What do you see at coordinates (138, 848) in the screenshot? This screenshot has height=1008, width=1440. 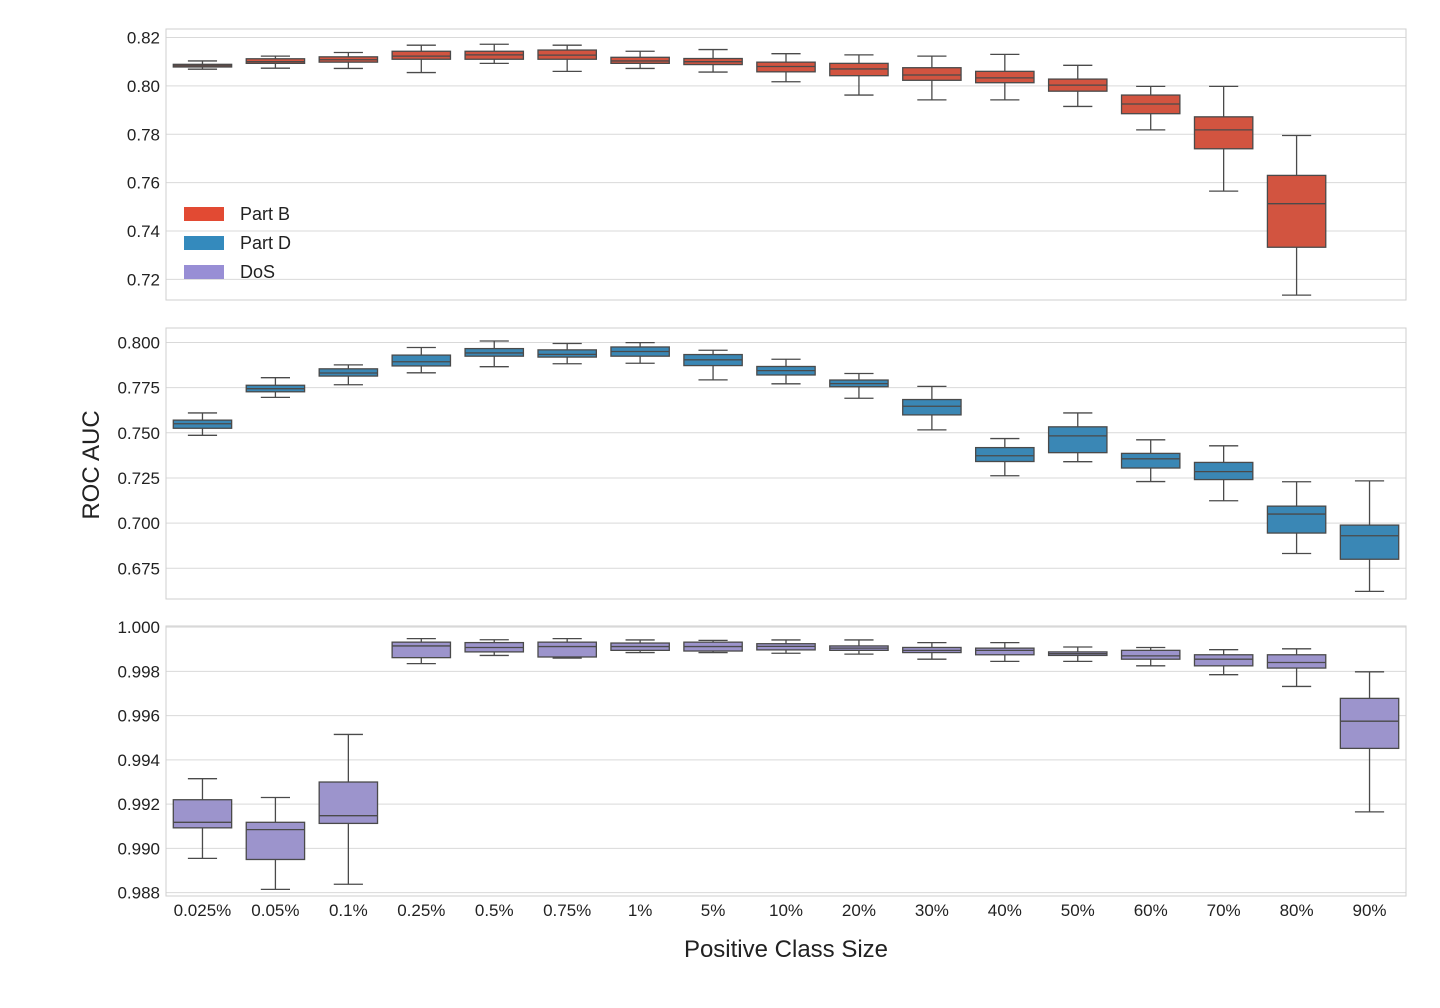 I see `y-tick-label: 0.990` at bounding box center [138, 848].